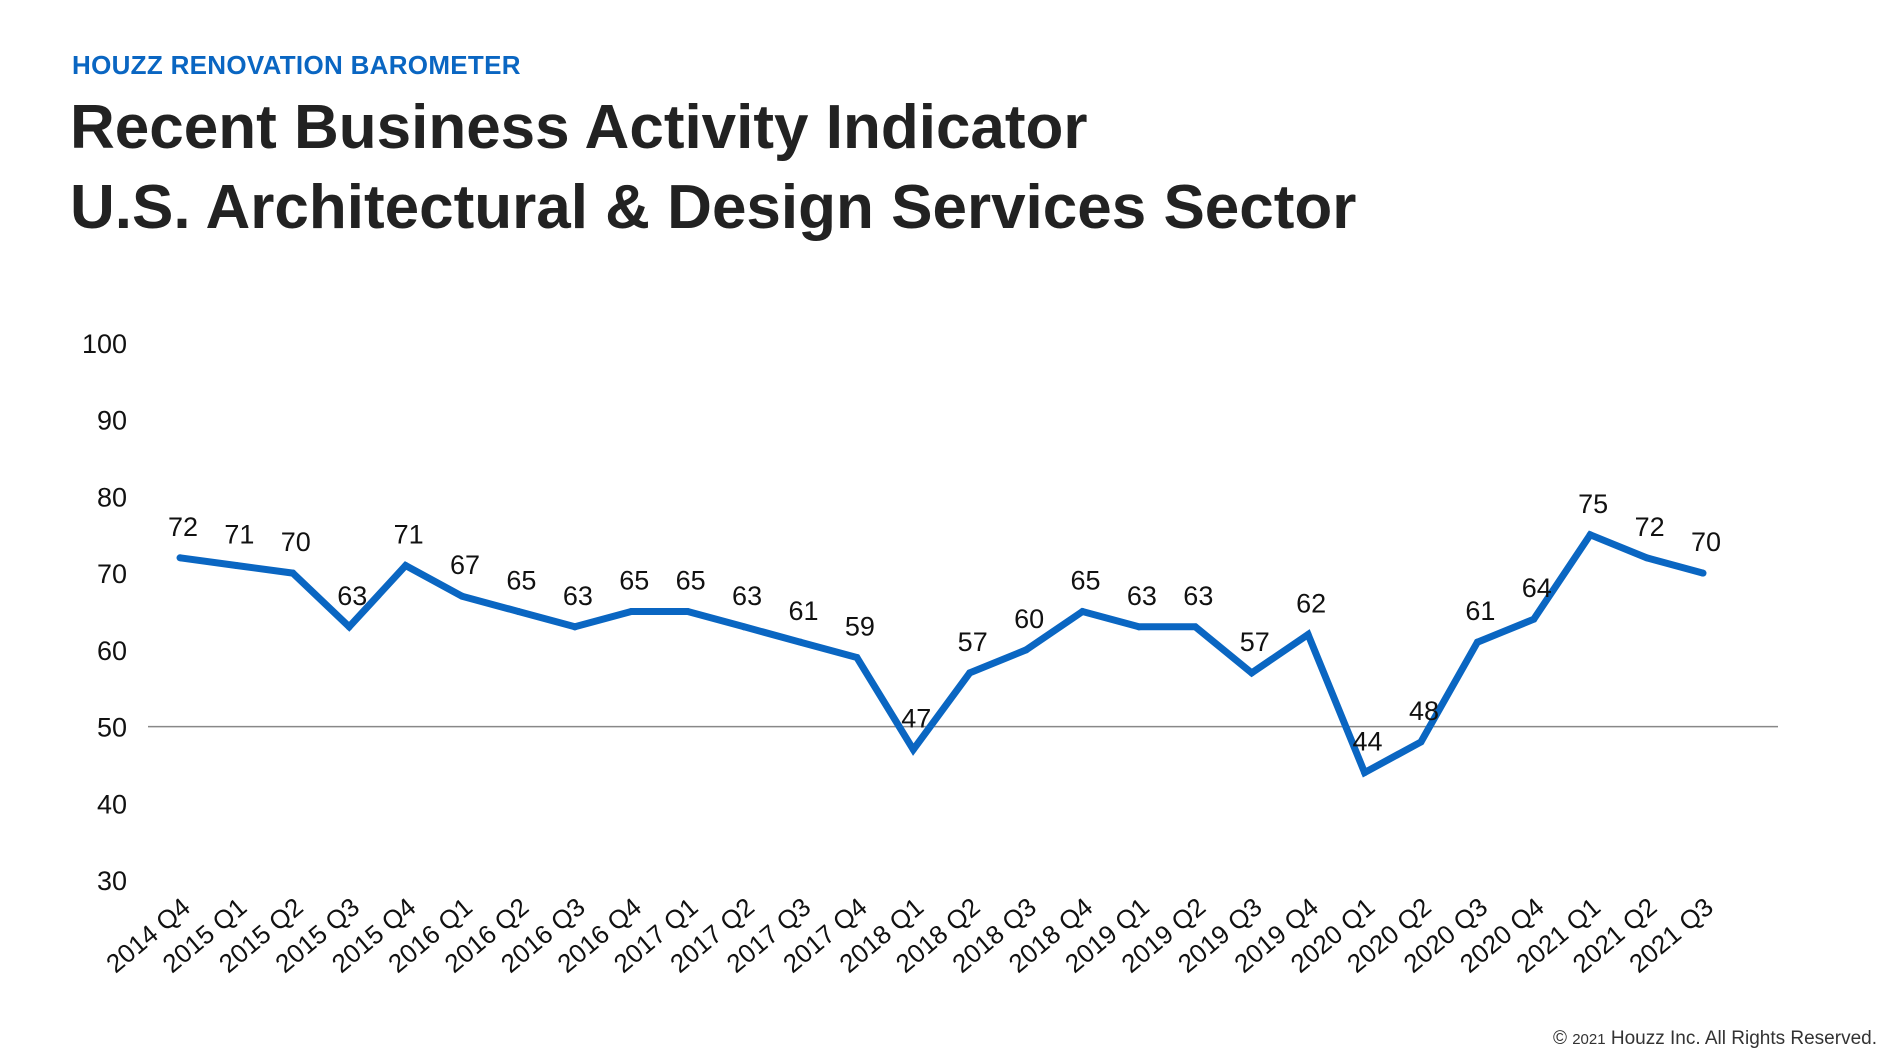  Describe the element at coordinates (104, 612) in the screenshot. I see `y-axis: 100 90 80 70 60 50 40 30` at that location.